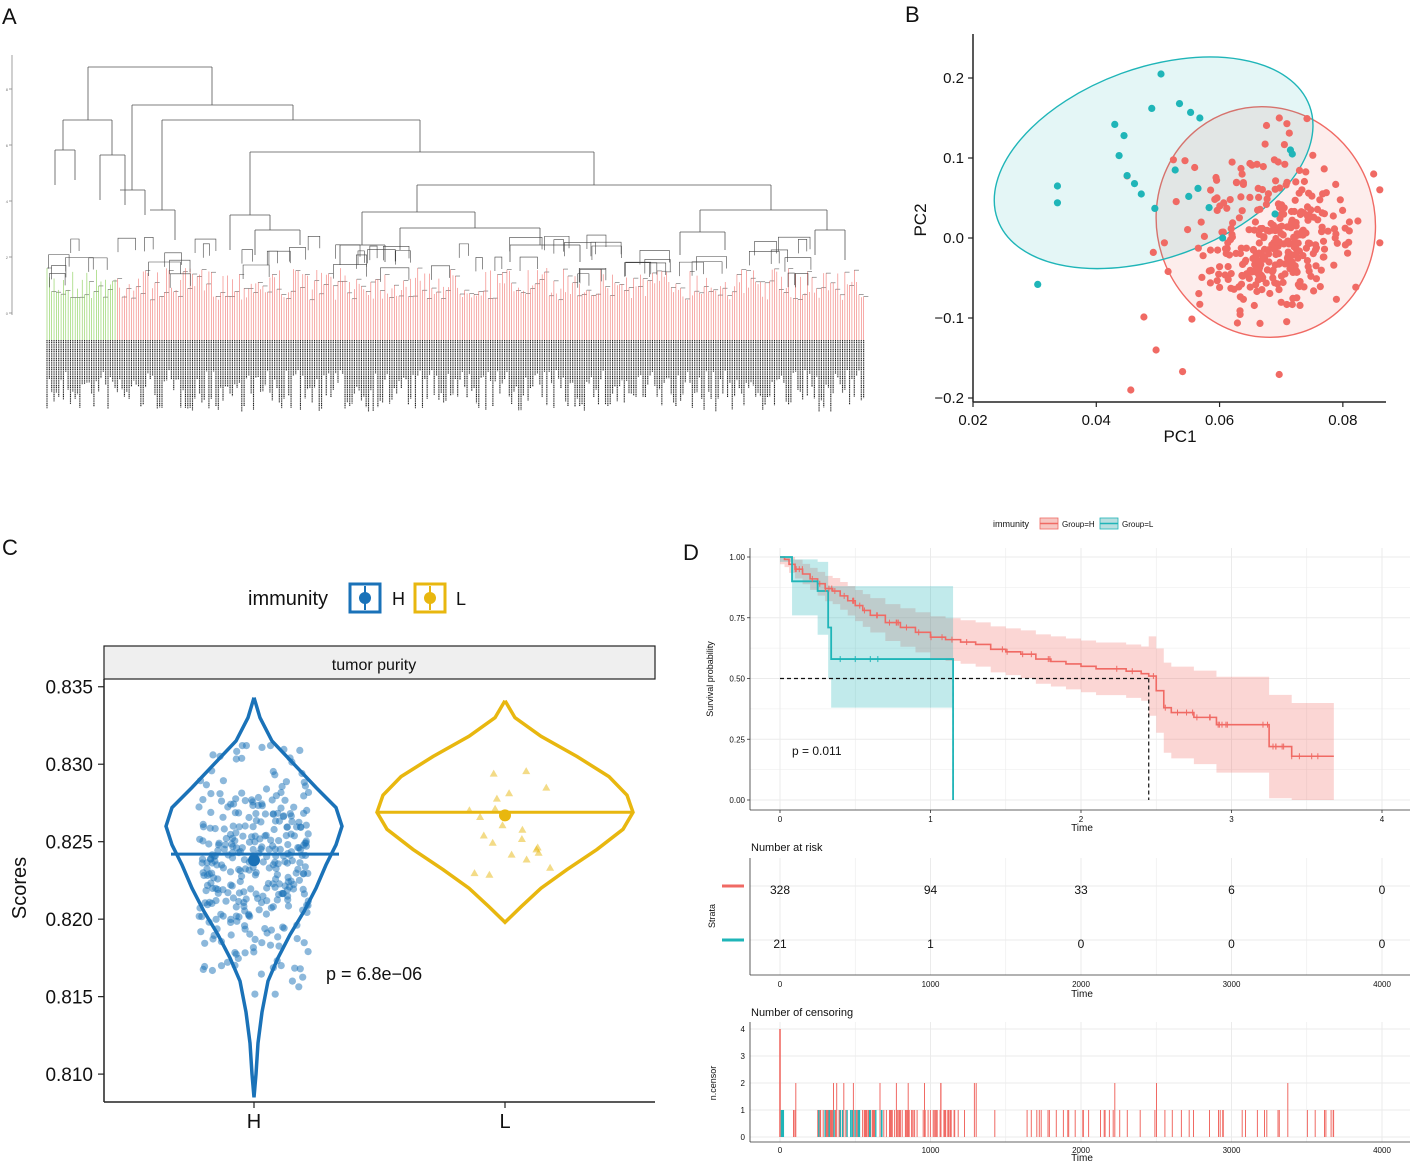 Image resolution: width=1414 pixels, height=1163 pixels. Describe the element at coordinates (1096, 420) in the screenshot. I see `pca-x-tick-label: 0.04` at that location.